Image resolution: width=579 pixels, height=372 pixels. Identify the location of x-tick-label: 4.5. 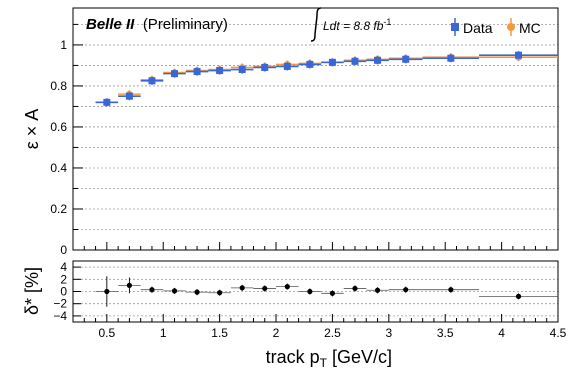
(558, 333).